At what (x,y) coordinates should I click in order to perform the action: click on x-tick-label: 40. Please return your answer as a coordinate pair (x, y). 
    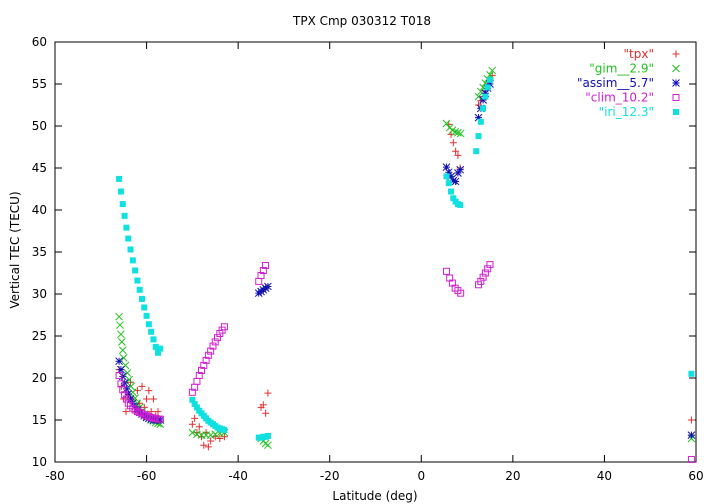
    Looking at the image, I should click on (604, 476).